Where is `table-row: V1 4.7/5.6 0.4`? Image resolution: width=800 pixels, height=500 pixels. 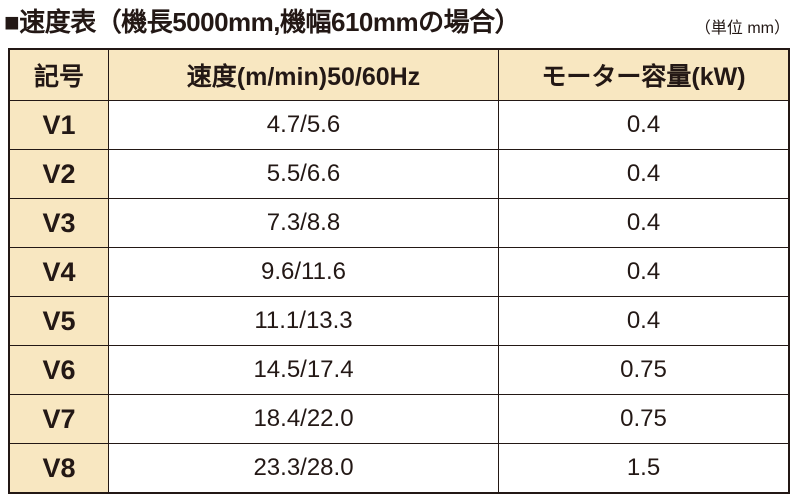
table-row: V1 4.7/5.6 0.4 is located at coordinates (399, 125).